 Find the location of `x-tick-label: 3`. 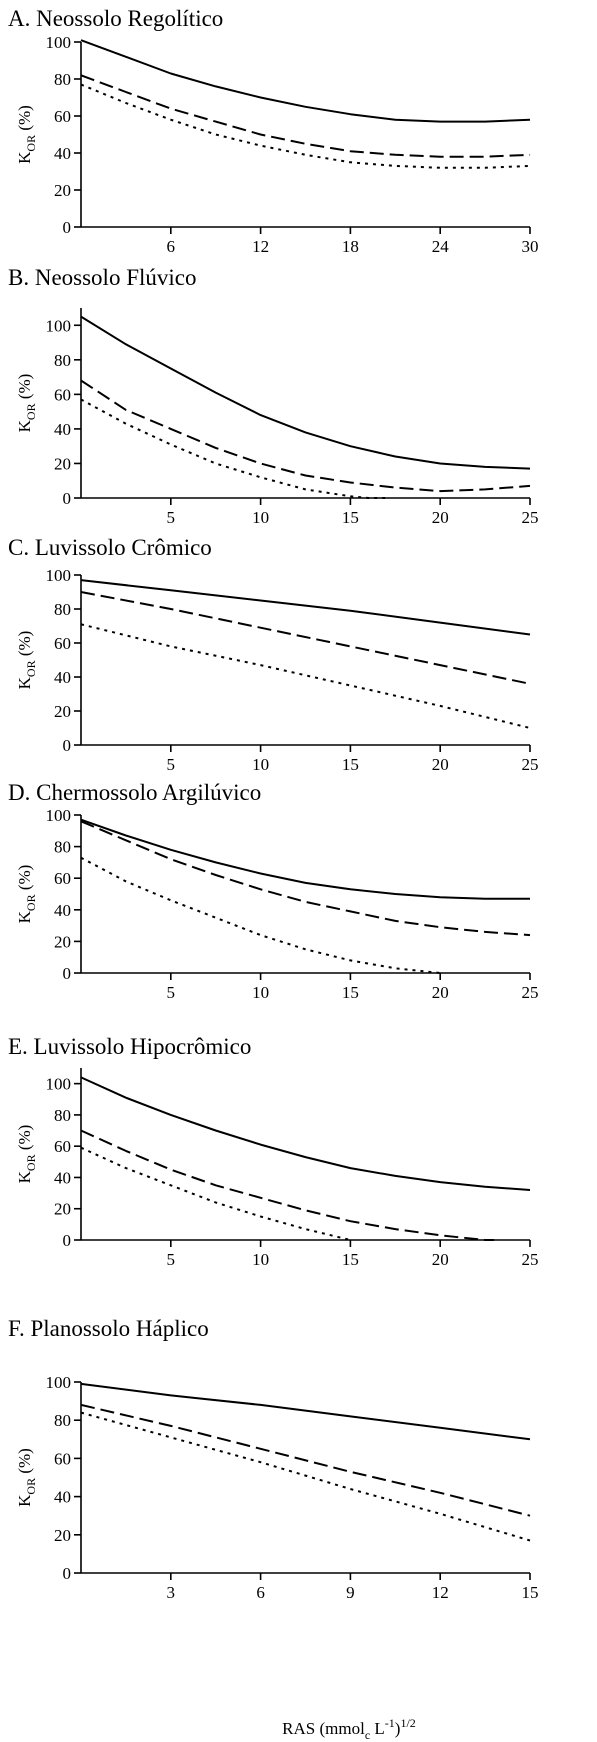

x-tick-label: 3 is located at coordinates (171, 1592).